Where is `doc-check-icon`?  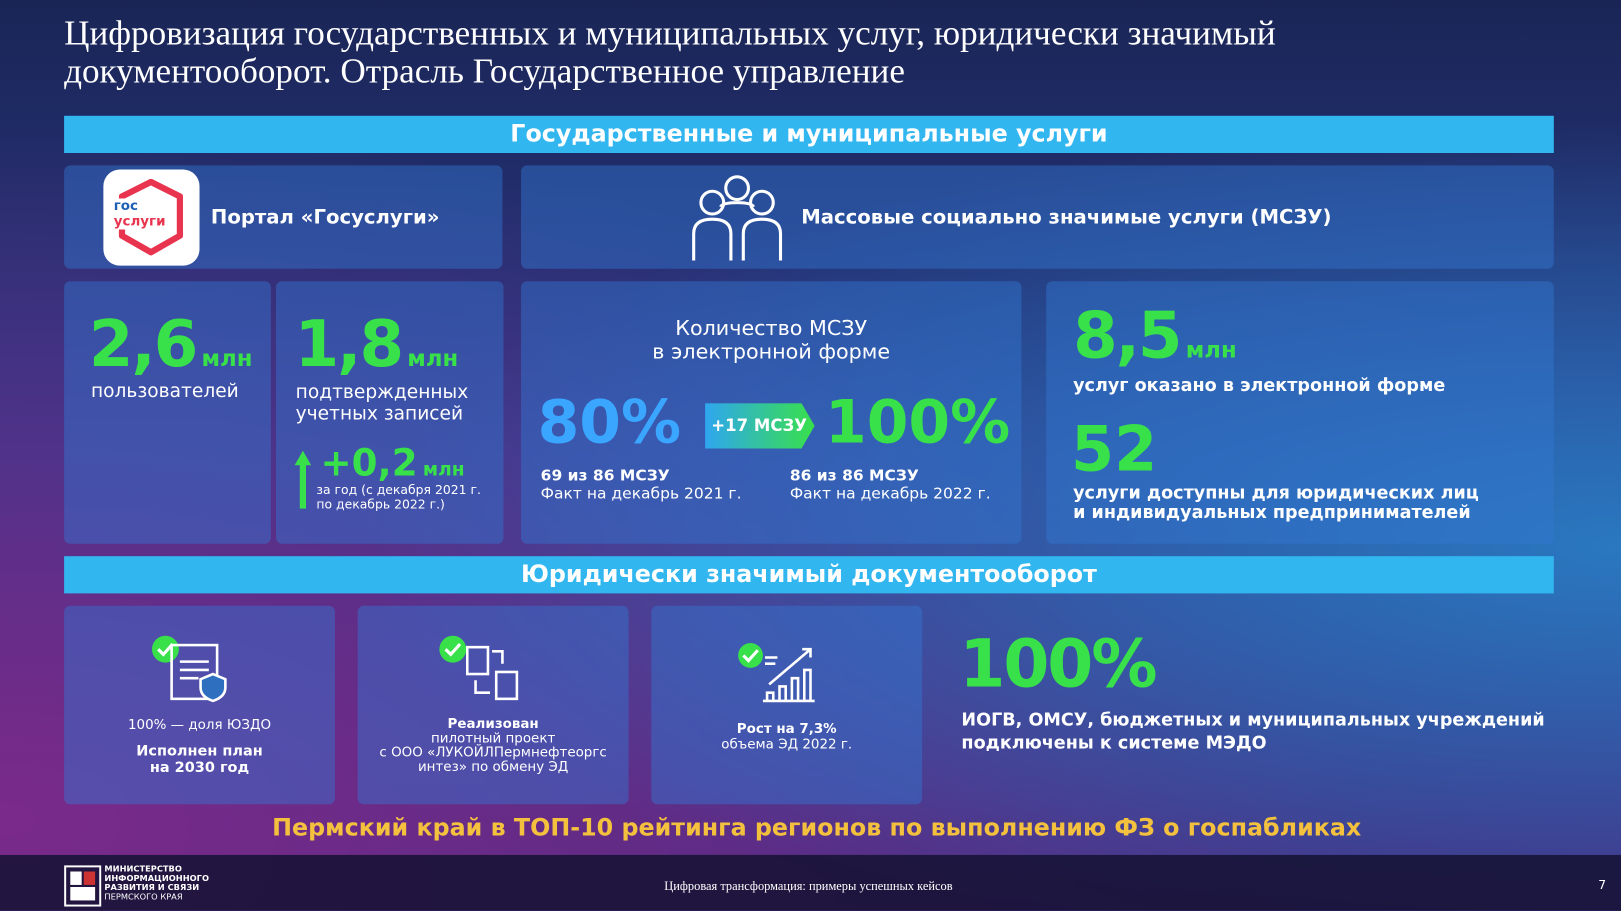 doc-check-icon is located at coordinates (189, 669).